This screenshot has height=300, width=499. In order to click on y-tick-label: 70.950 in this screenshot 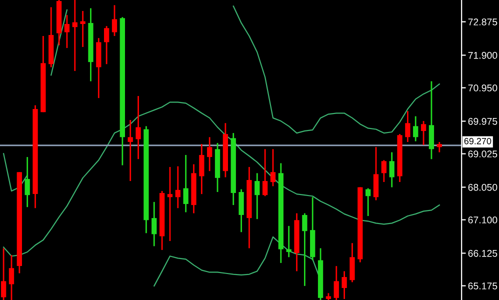, I will do `click(483, 88)`.